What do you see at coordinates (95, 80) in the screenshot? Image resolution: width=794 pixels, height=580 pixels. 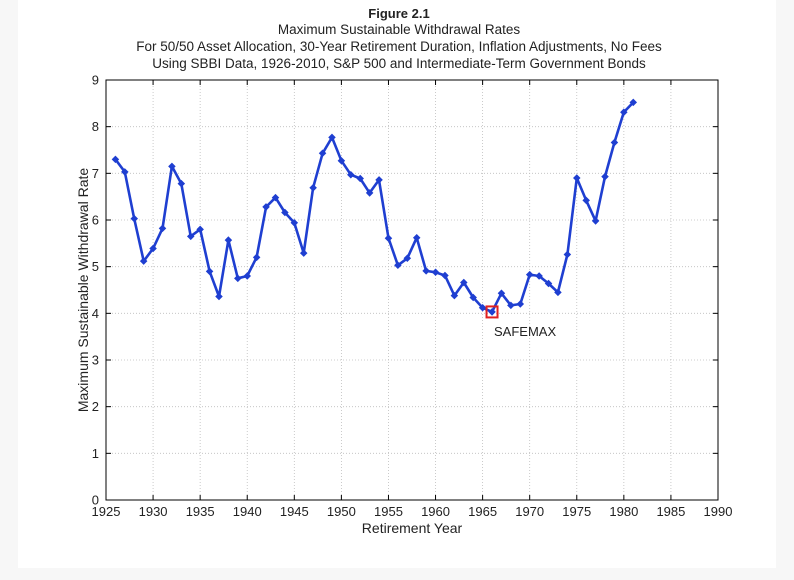 I see `y-tick-label: 9` at bounding box center [95, 80].